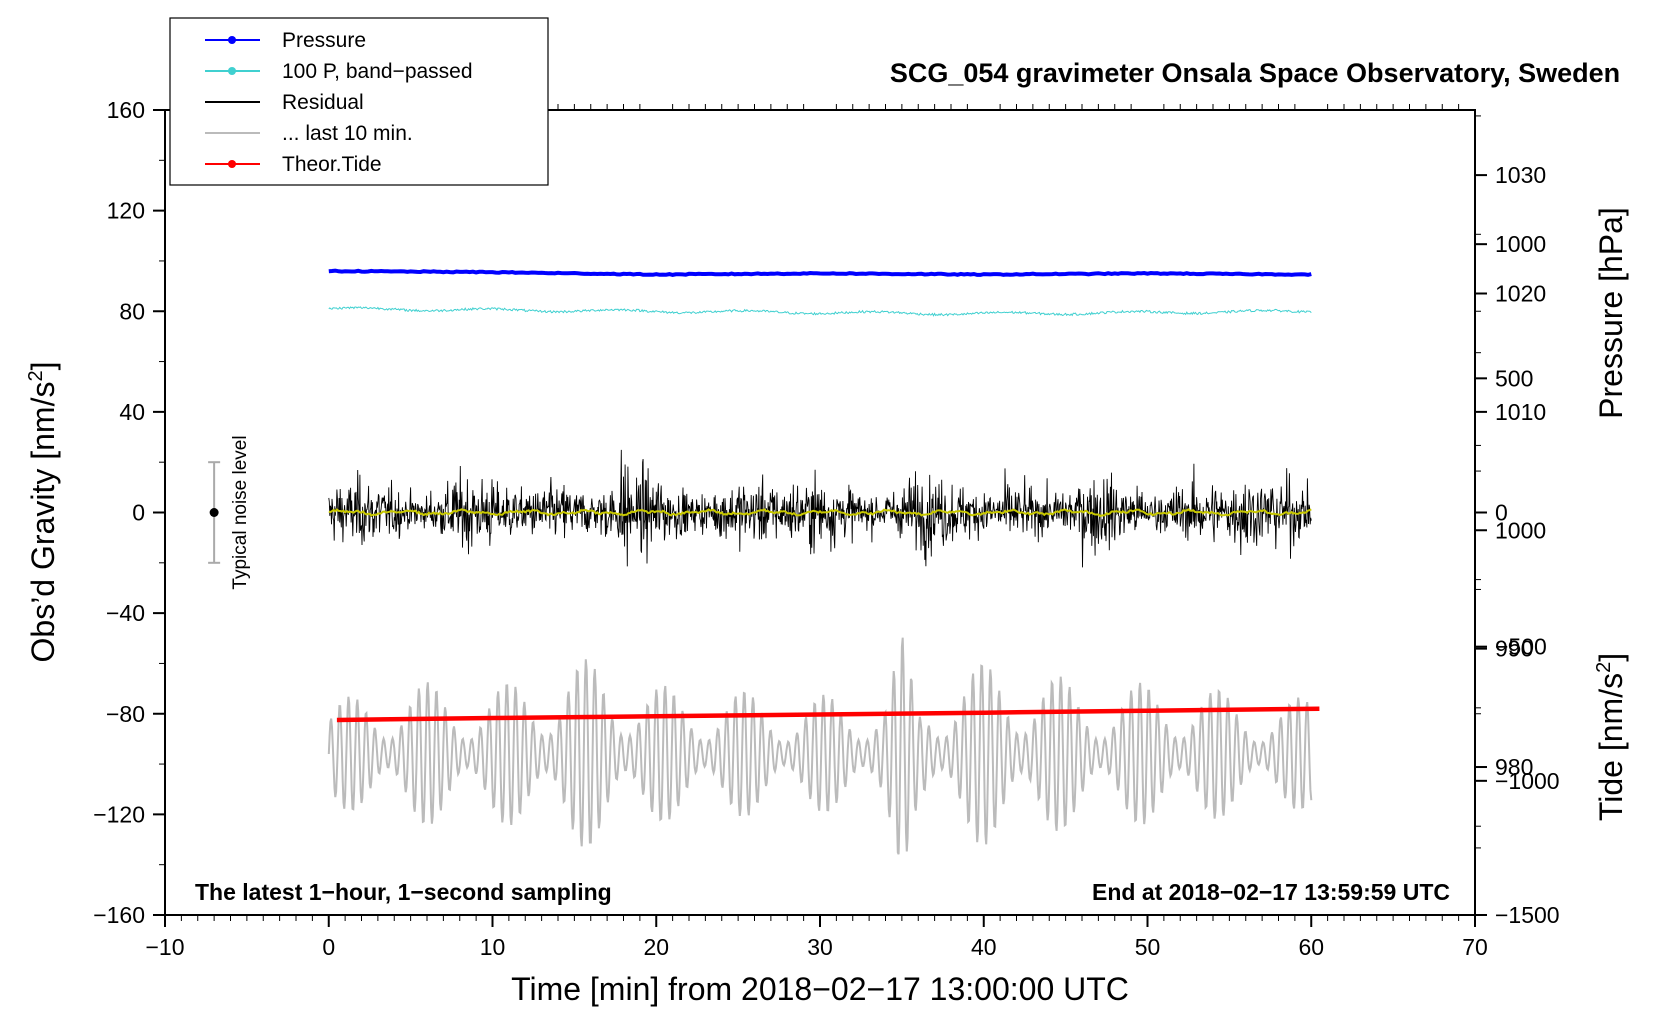 This screenshot has height=1020, width=1660. Describe the element at coordinates (820, 272) in the screenshot. I see `series-pressure` at that location.